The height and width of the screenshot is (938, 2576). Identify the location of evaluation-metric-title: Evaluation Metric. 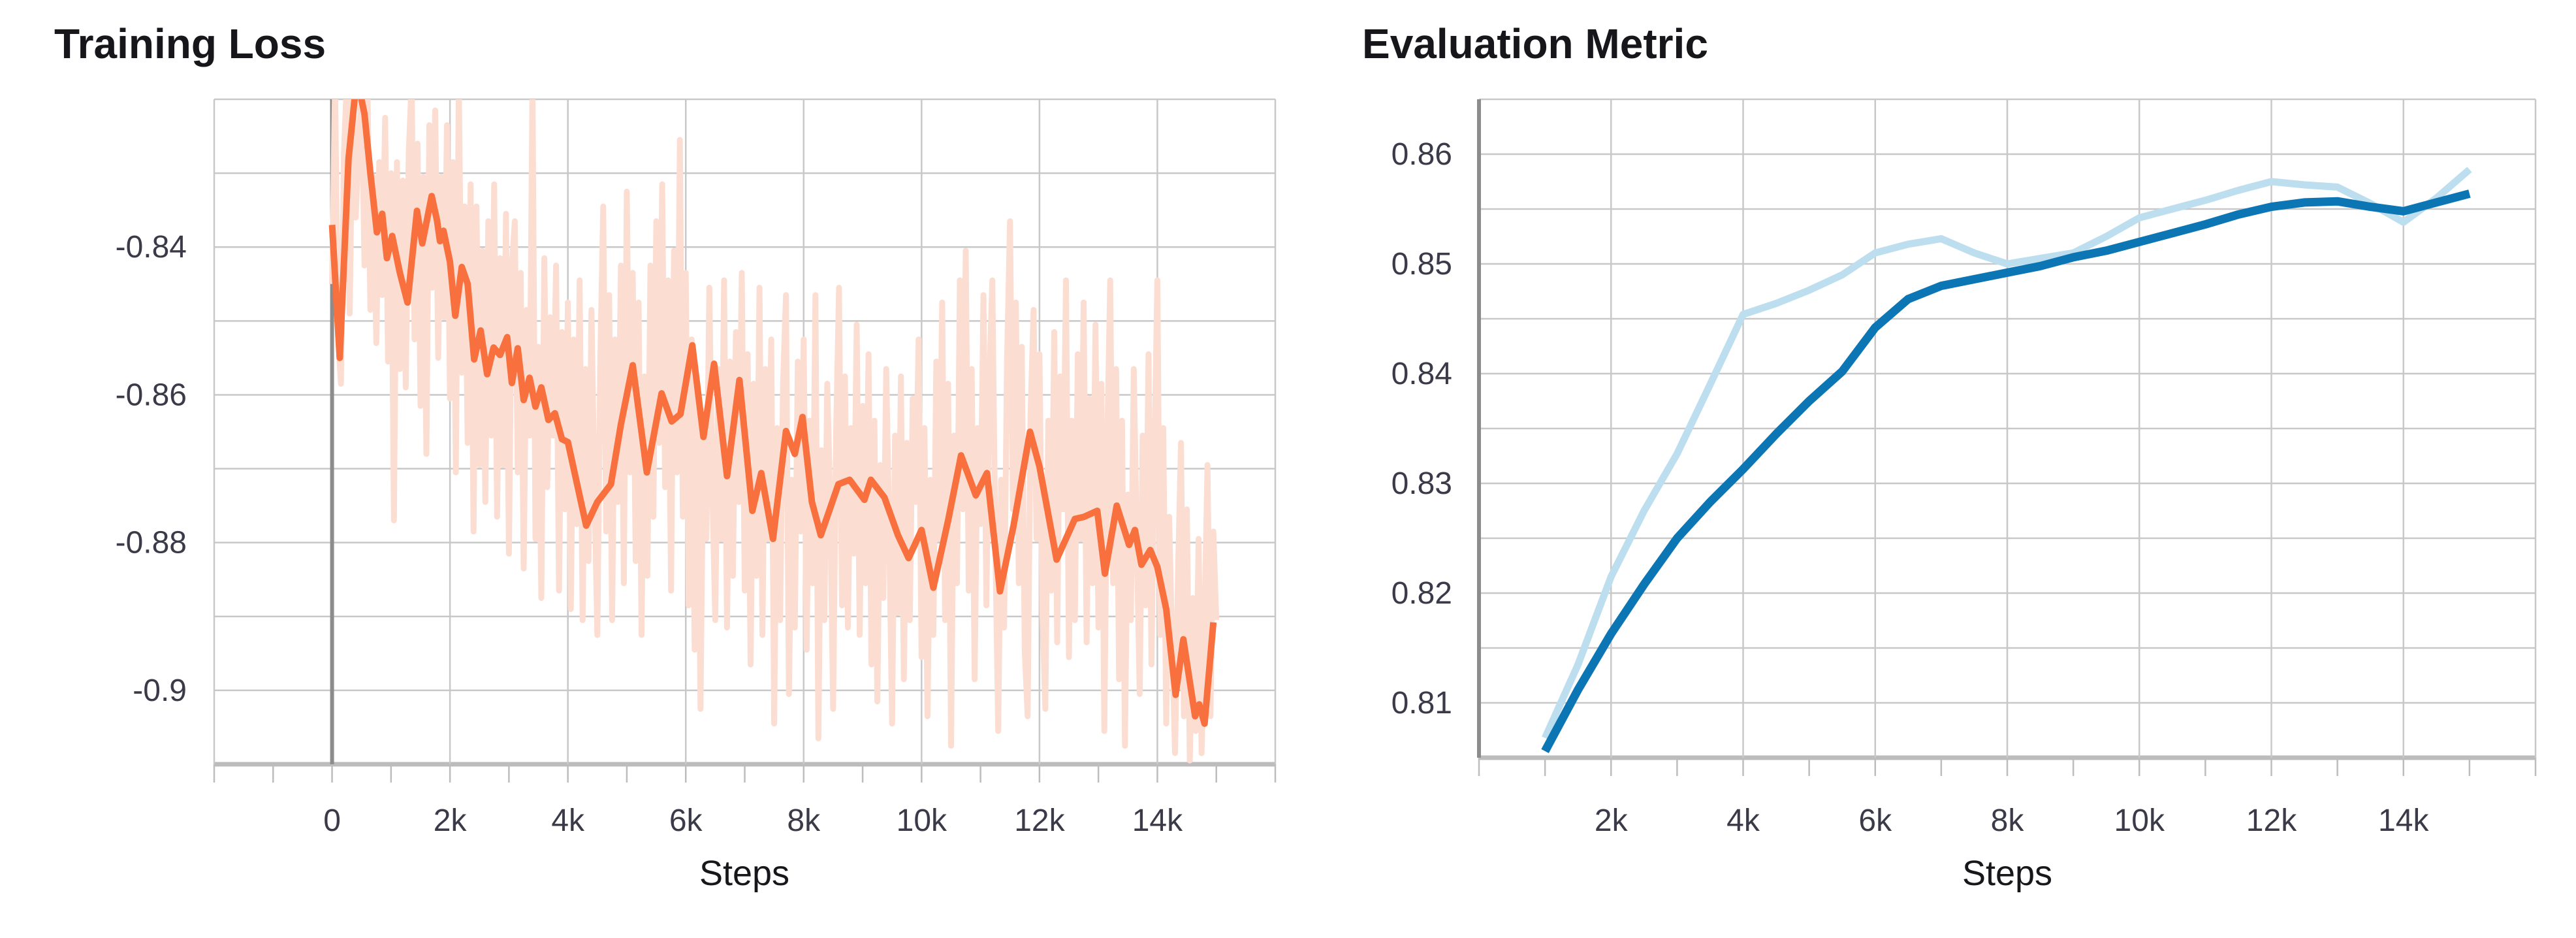
(1535, 43).